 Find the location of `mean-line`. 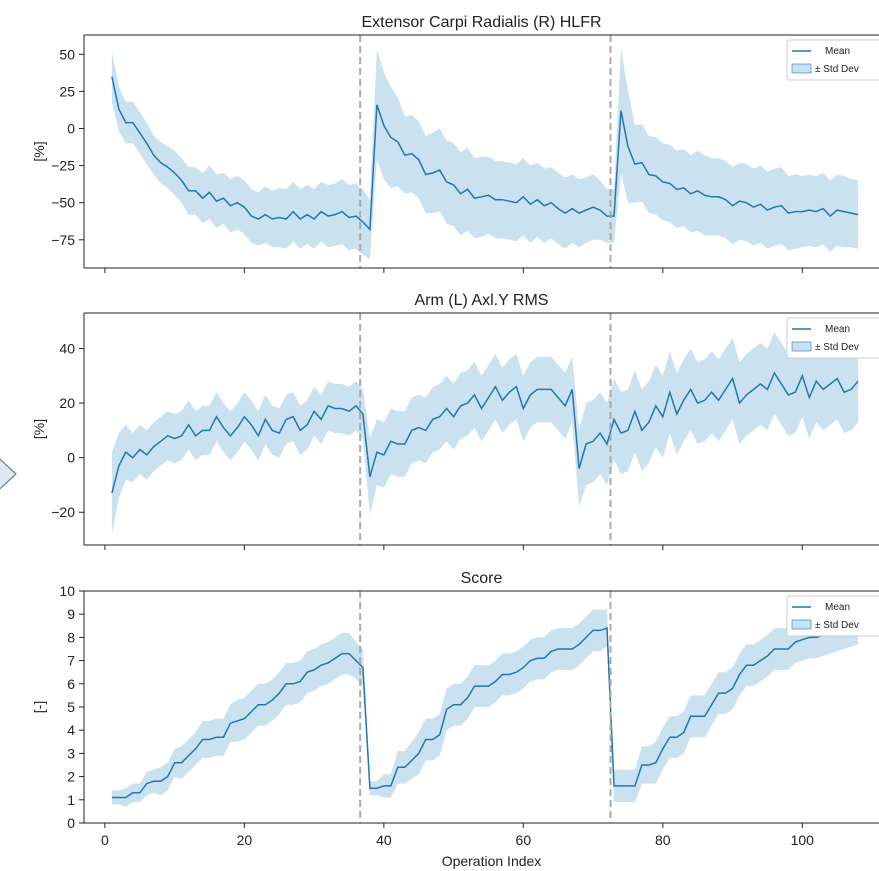

mean-line is located at coordinates (485, 432).